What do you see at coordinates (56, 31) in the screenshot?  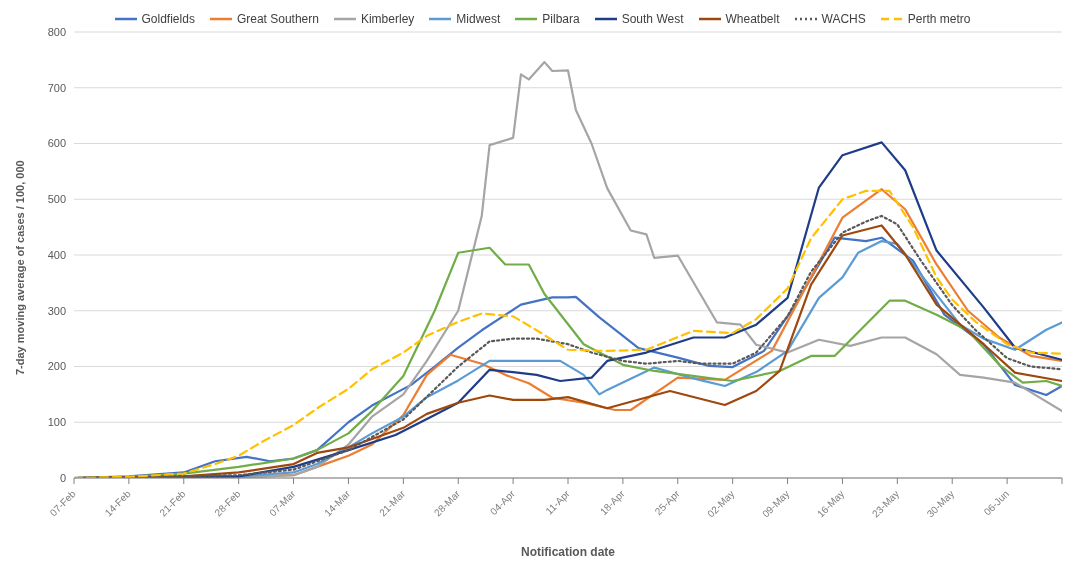 I see `y-tick-label: 800` at bounding box center [56, 31].